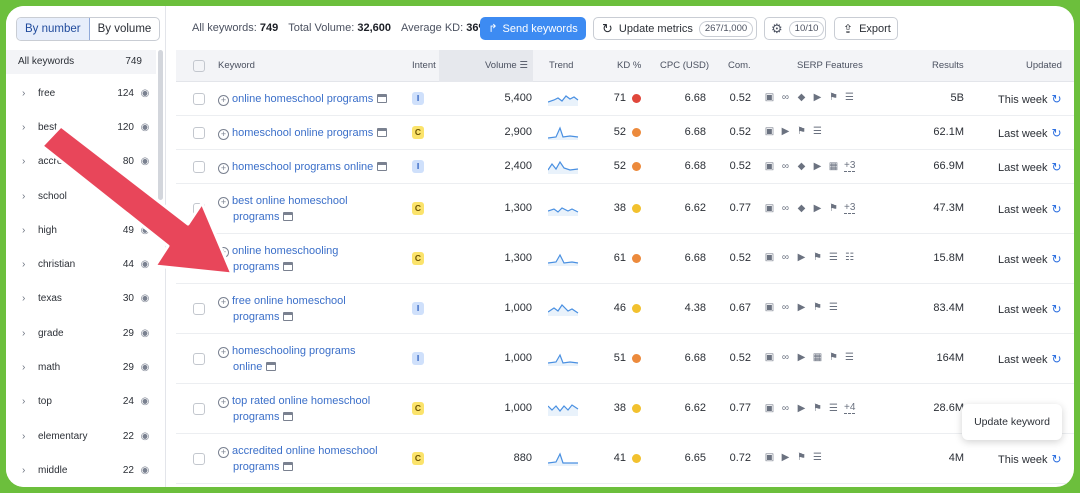 The image size is (1080, 493). What do you see at coordinates (1044, 65) in the screenshot?
I see `col-updated: Updated` at bounding box center [1044, 65].